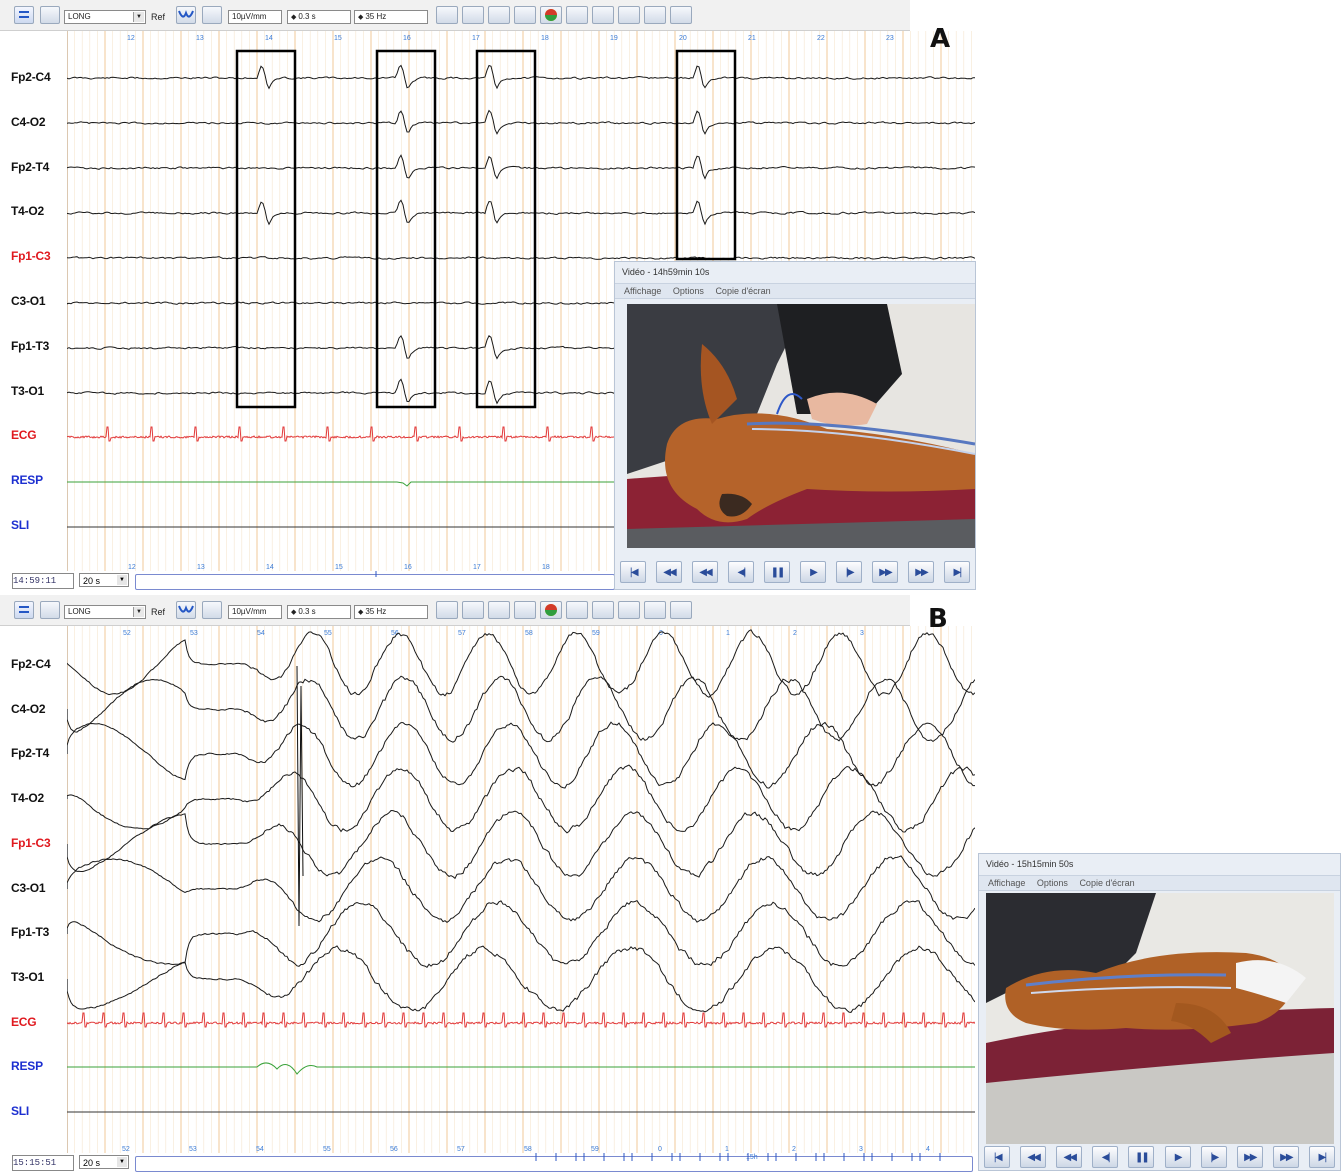 The image size is (1341, 1173). Describe the element at coordinates (43, 1163) in the screenshot. I see `clock-field: 15:15:51` at that location.